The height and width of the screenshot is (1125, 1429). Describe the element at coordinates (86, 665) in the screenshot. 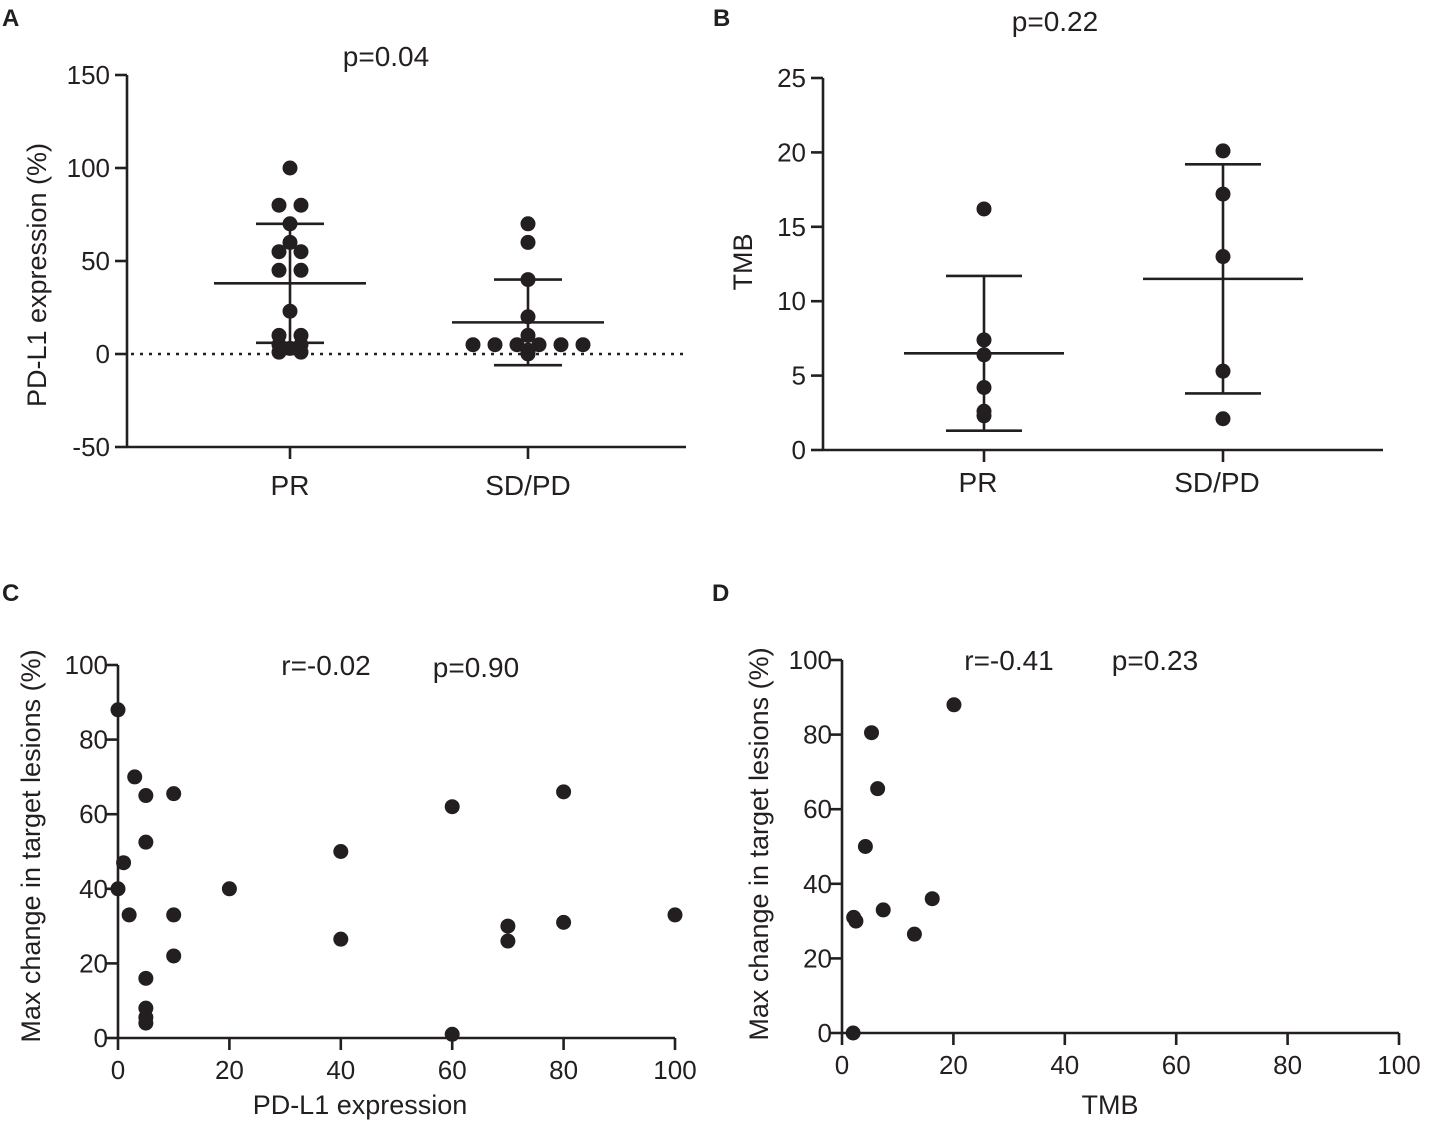

I see `panel-c-y-tick-label: 100` at that location.